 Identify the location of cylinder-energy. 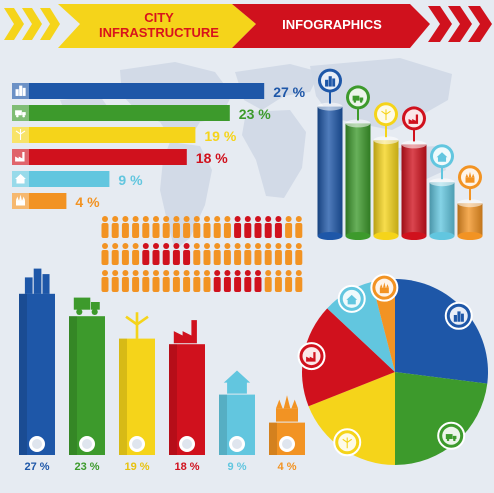
(386, 171).